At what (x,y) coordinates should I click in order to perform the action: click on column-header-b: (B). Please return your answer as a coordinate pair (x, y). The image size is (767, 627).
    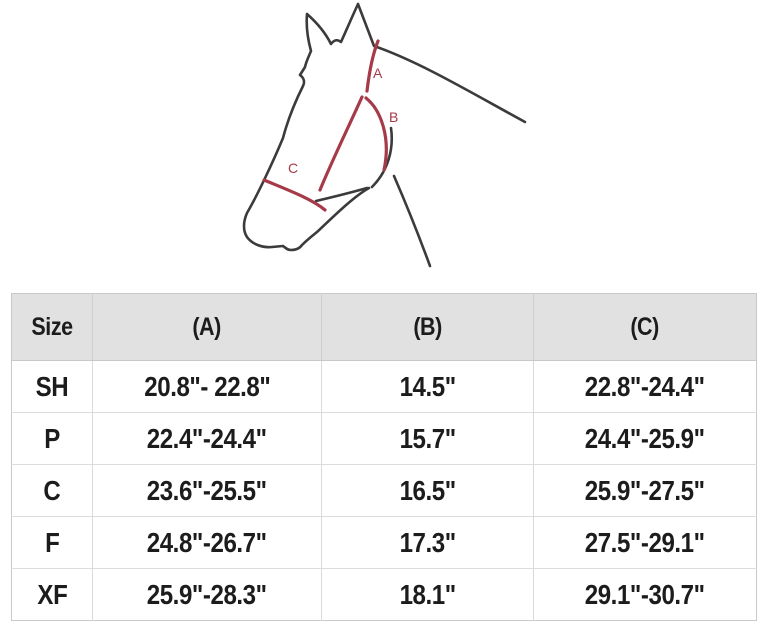
    Looking at the image, I should click on (427, 327).